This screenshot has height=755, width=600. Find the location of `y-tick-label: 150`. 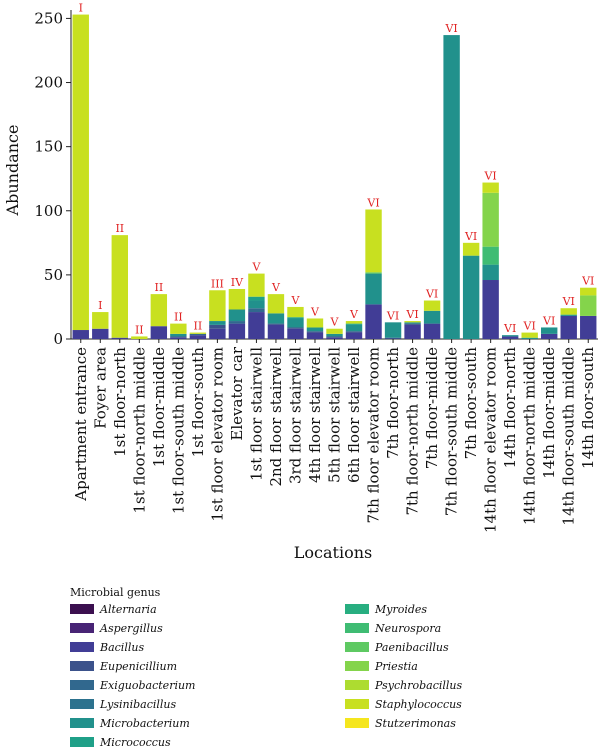

y-tick-label: 150 is located at coordinates (48, 147).